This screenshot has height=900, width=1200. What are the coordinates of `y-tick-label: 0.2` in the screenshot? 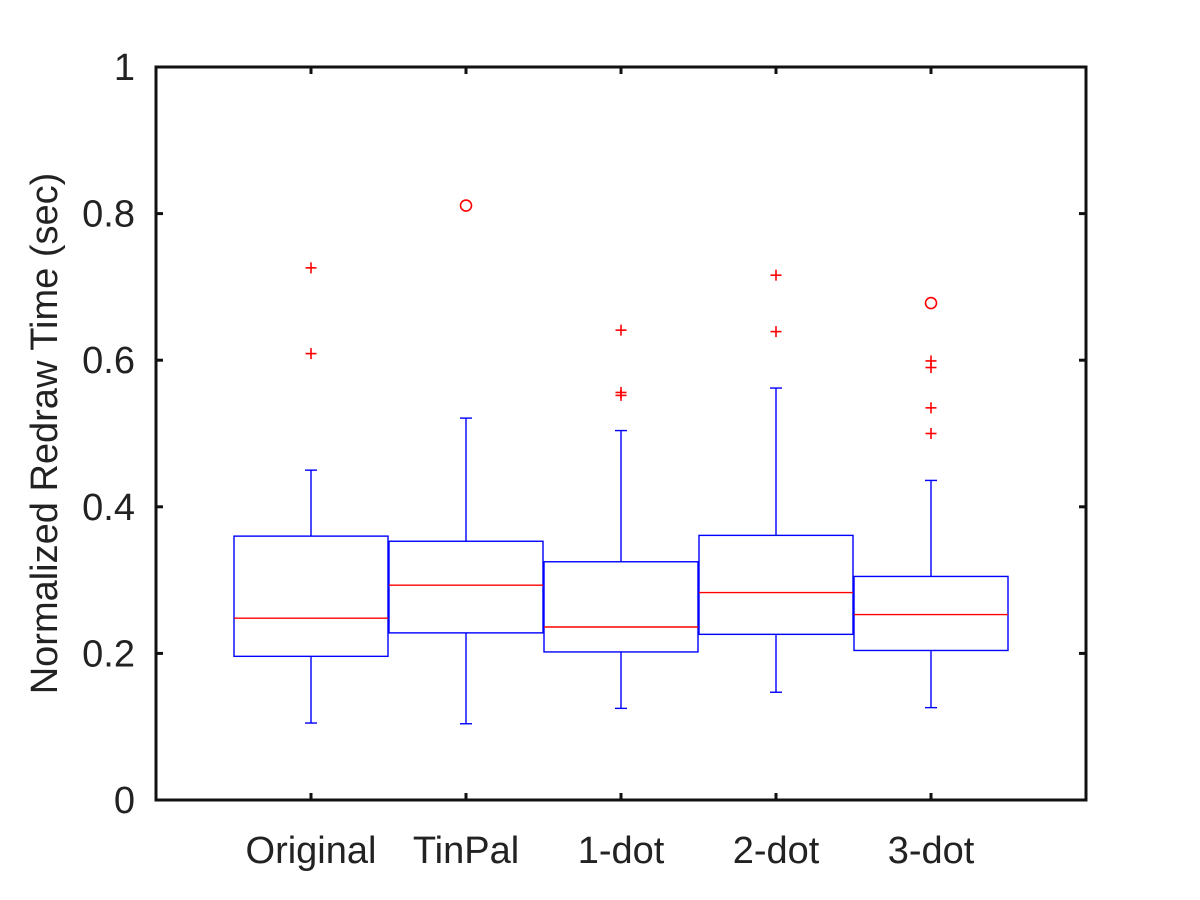 It's located at (108, 654).